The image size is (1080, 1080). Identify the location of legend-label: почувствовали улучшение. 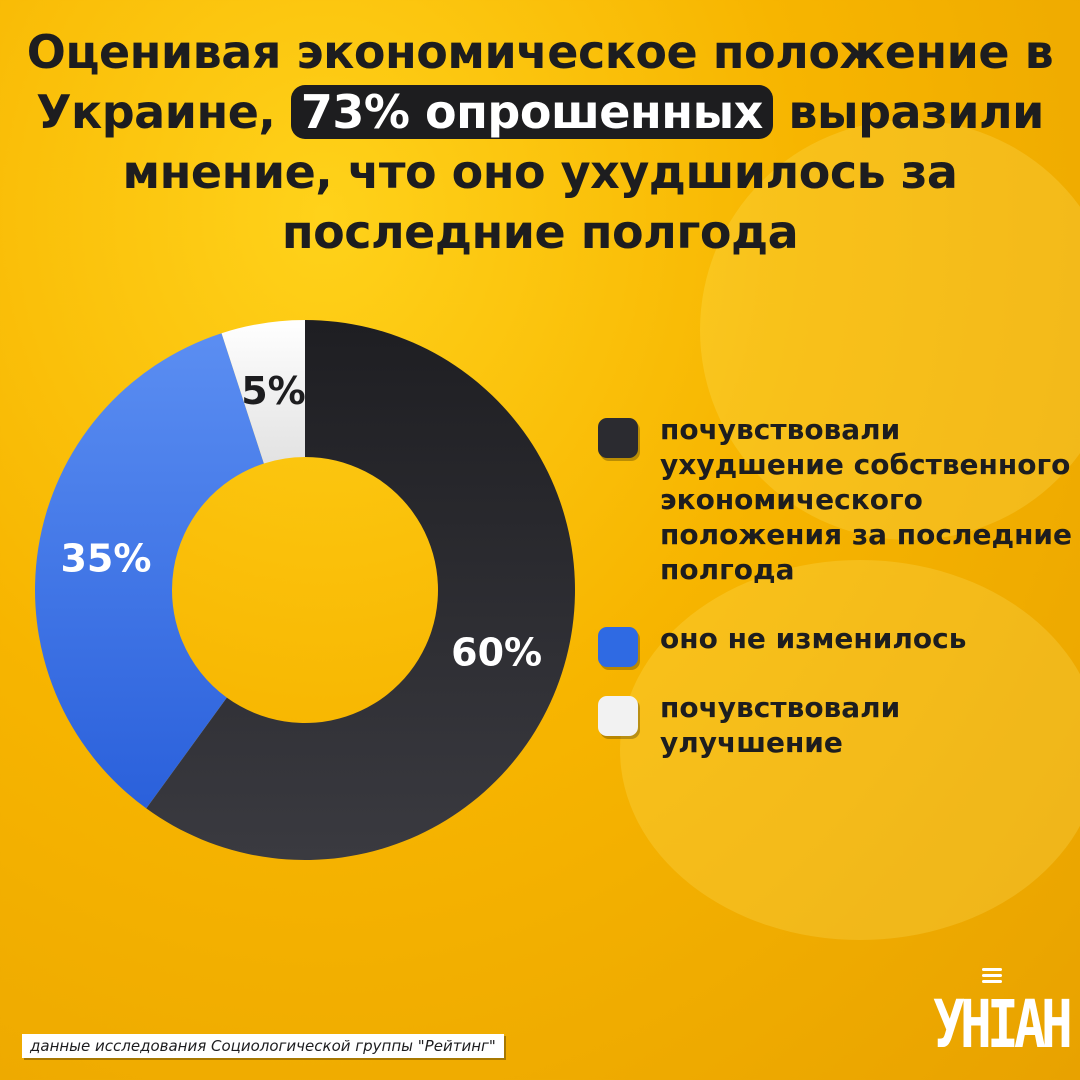
(780, 725).